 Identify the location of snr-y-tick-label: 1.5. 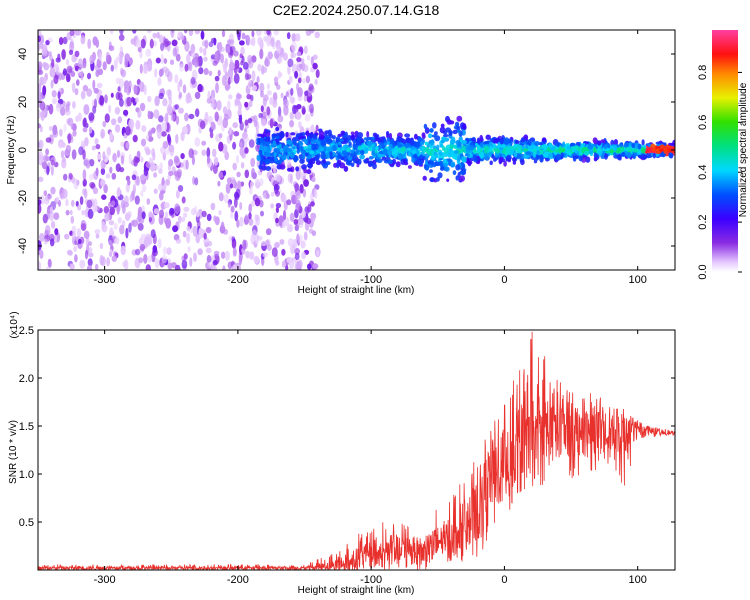
(26, 427).